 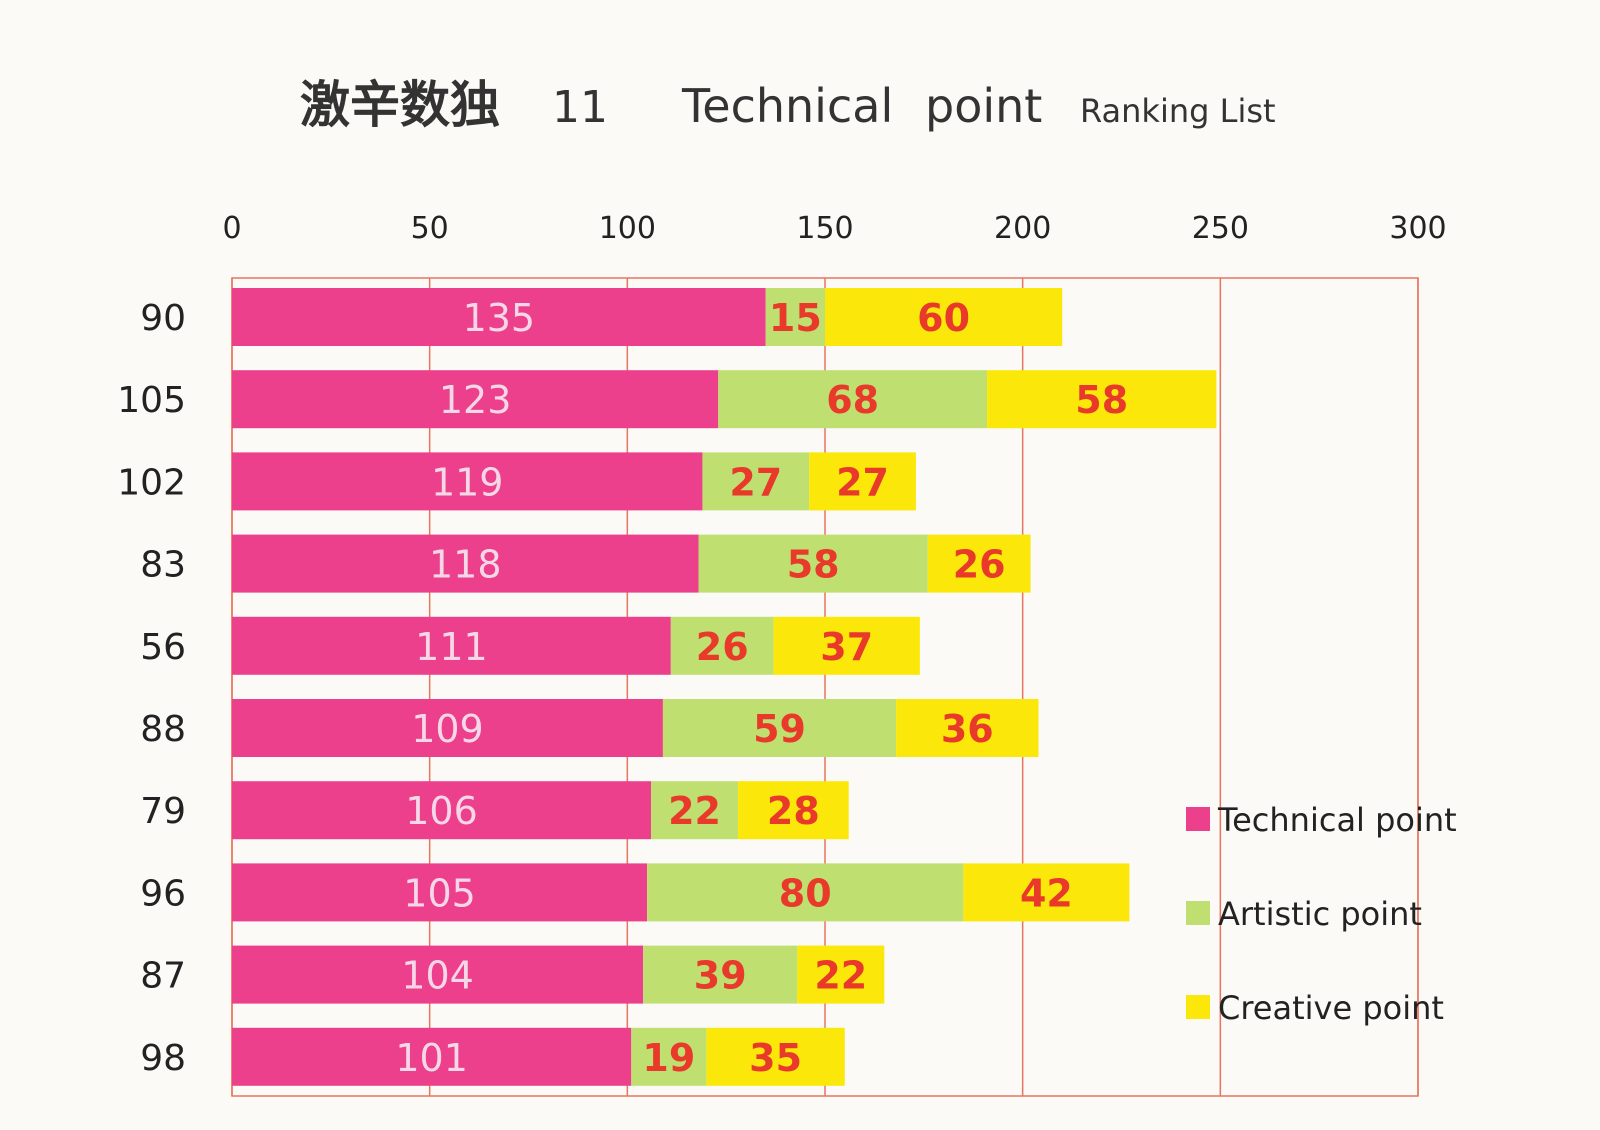 I want to click on data-label: 123, so click(x=475, y=400).